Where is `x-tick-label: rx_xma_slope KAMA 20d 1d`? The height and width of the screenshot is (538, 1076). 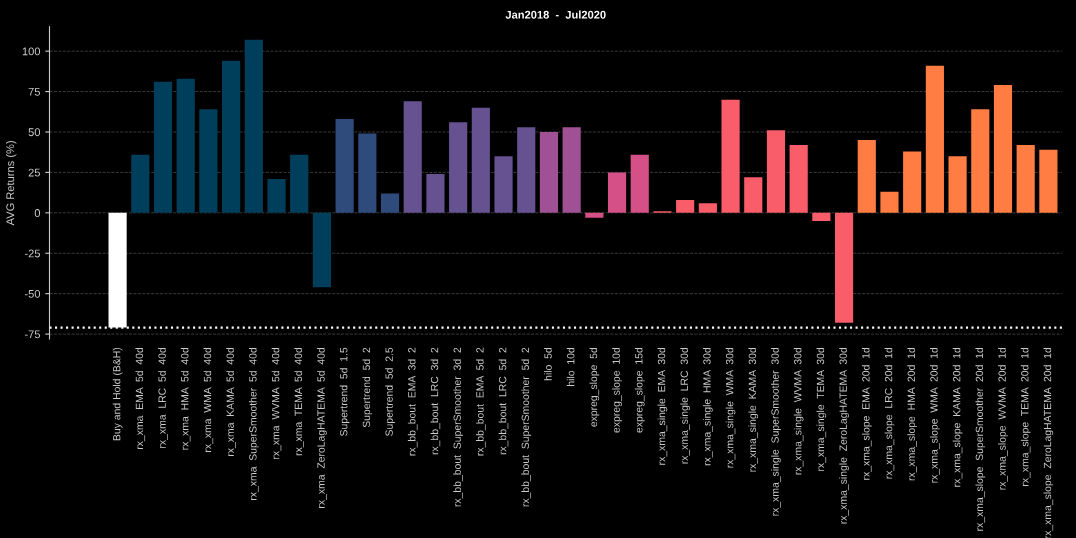
x-tick-label: rx_xma_slope KAMA 20d 1d is located at coordinates (957, 417).